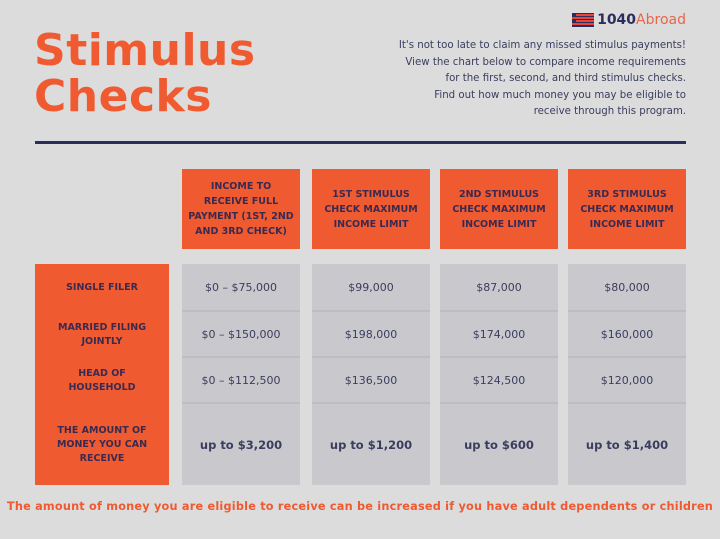 The image size is (720, 539). Describe the element at coordinates (627, 444) in the screenshot. I see `table-cell: up to $1,400` at that location.